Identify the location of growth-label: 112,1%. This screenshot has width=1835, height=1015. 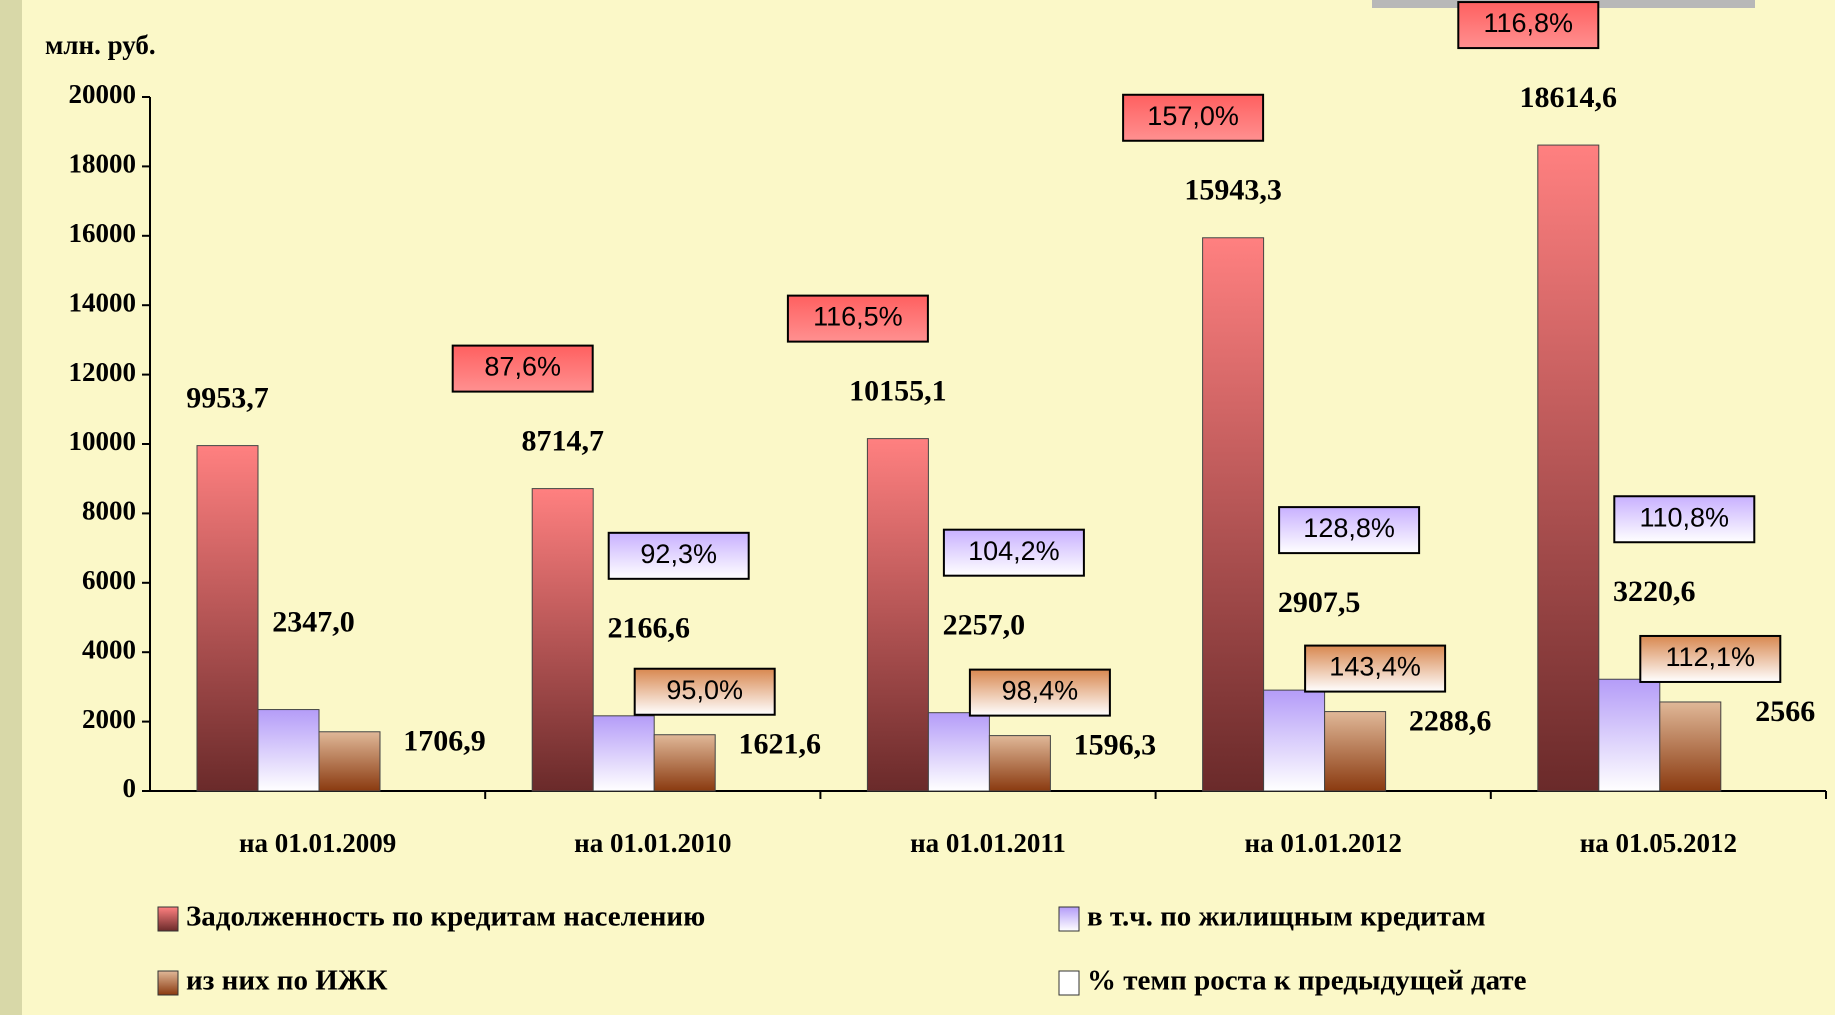
(1711, 657).